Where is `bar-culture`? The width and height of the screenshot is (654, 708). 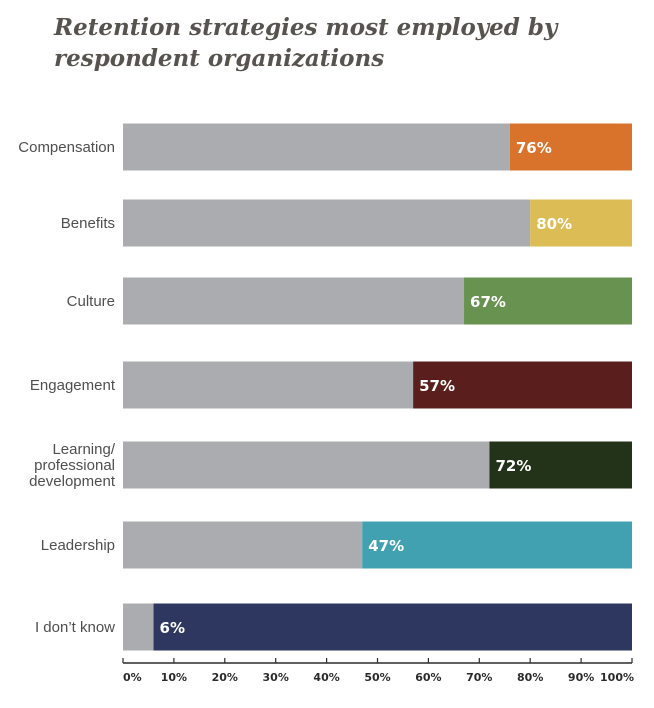 bar-culture is located at coordinates (548, 301).